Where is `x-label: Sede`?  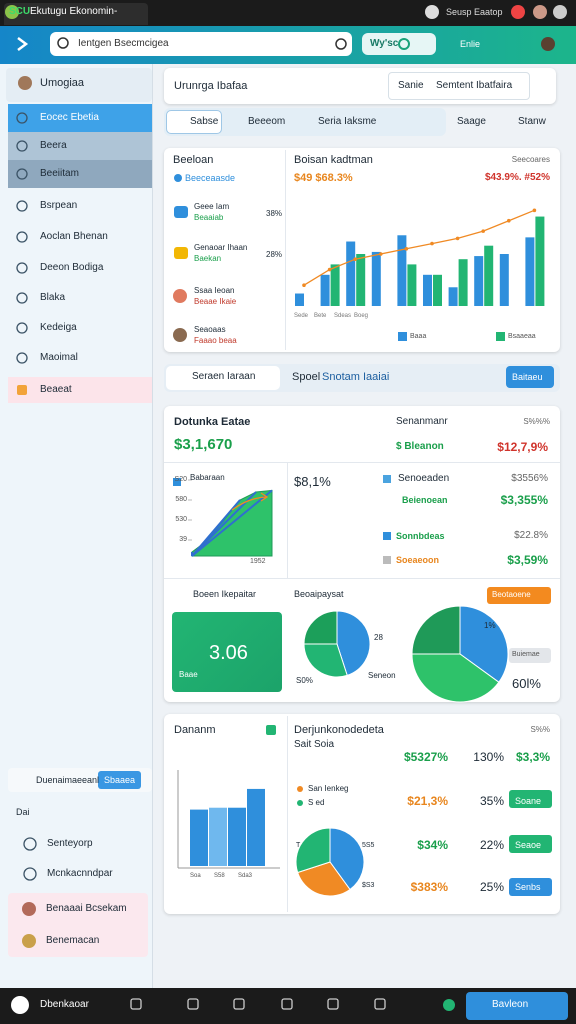
x-label: Sede is located at coordinates (301, 316).